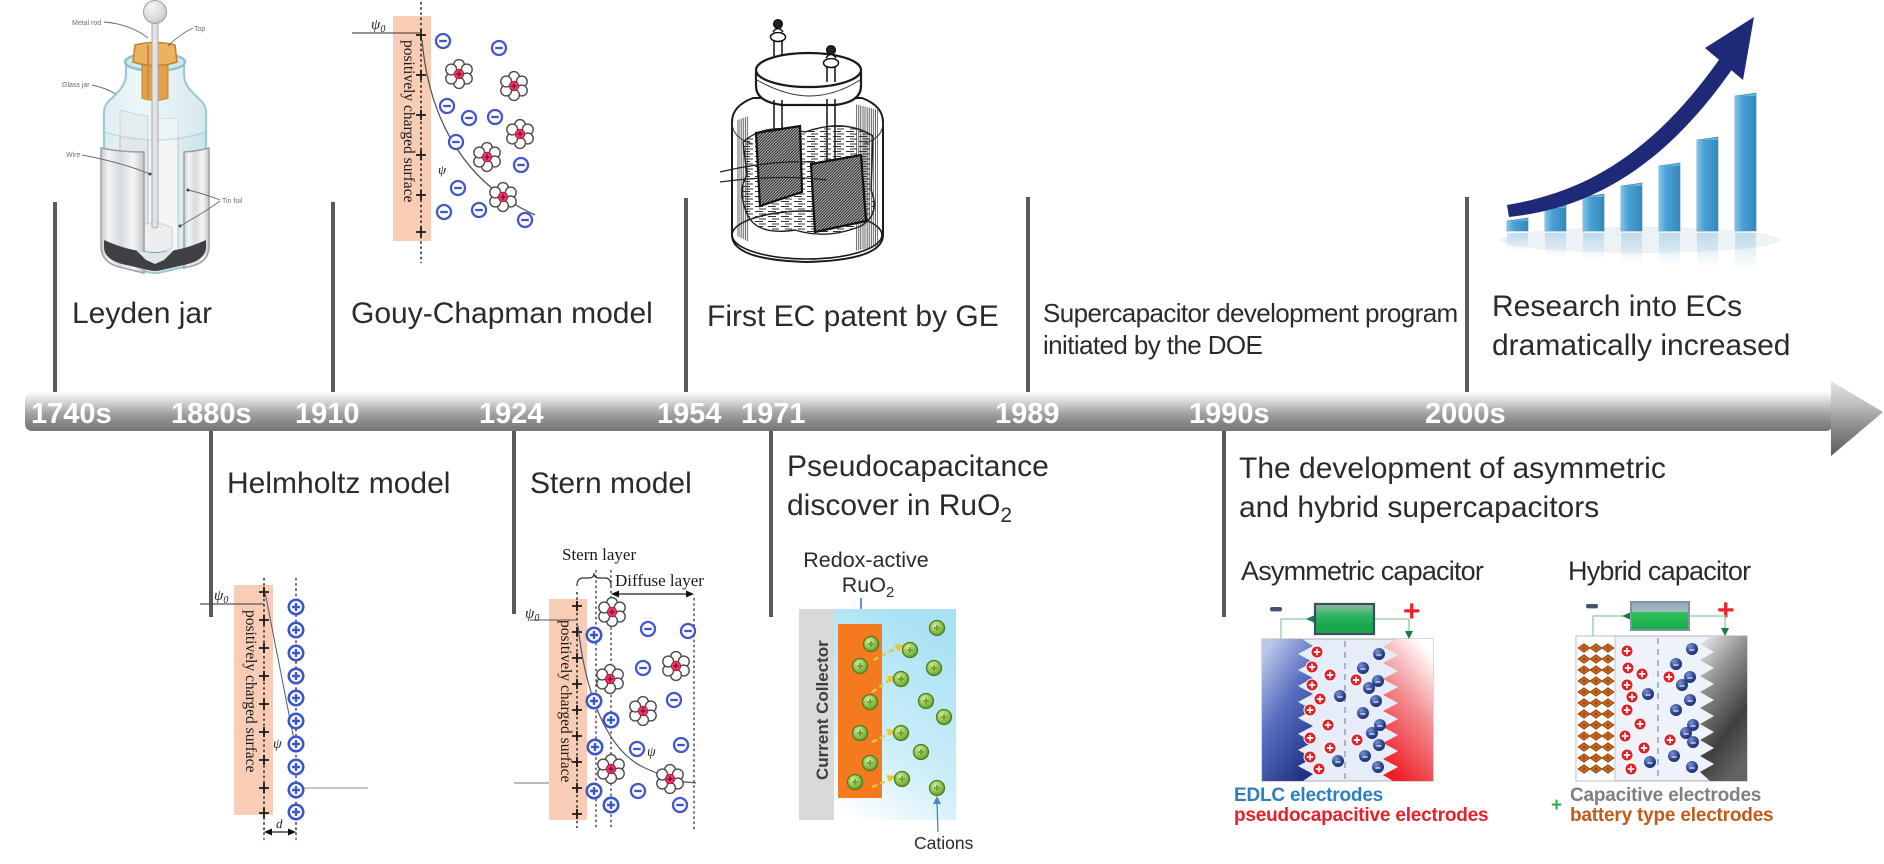 This screenshot has height=864, width=1884. What do you see at coordinates (199, 29) in the screenshot?
I see `svg-text: Top` at bounding box center [199, 29].